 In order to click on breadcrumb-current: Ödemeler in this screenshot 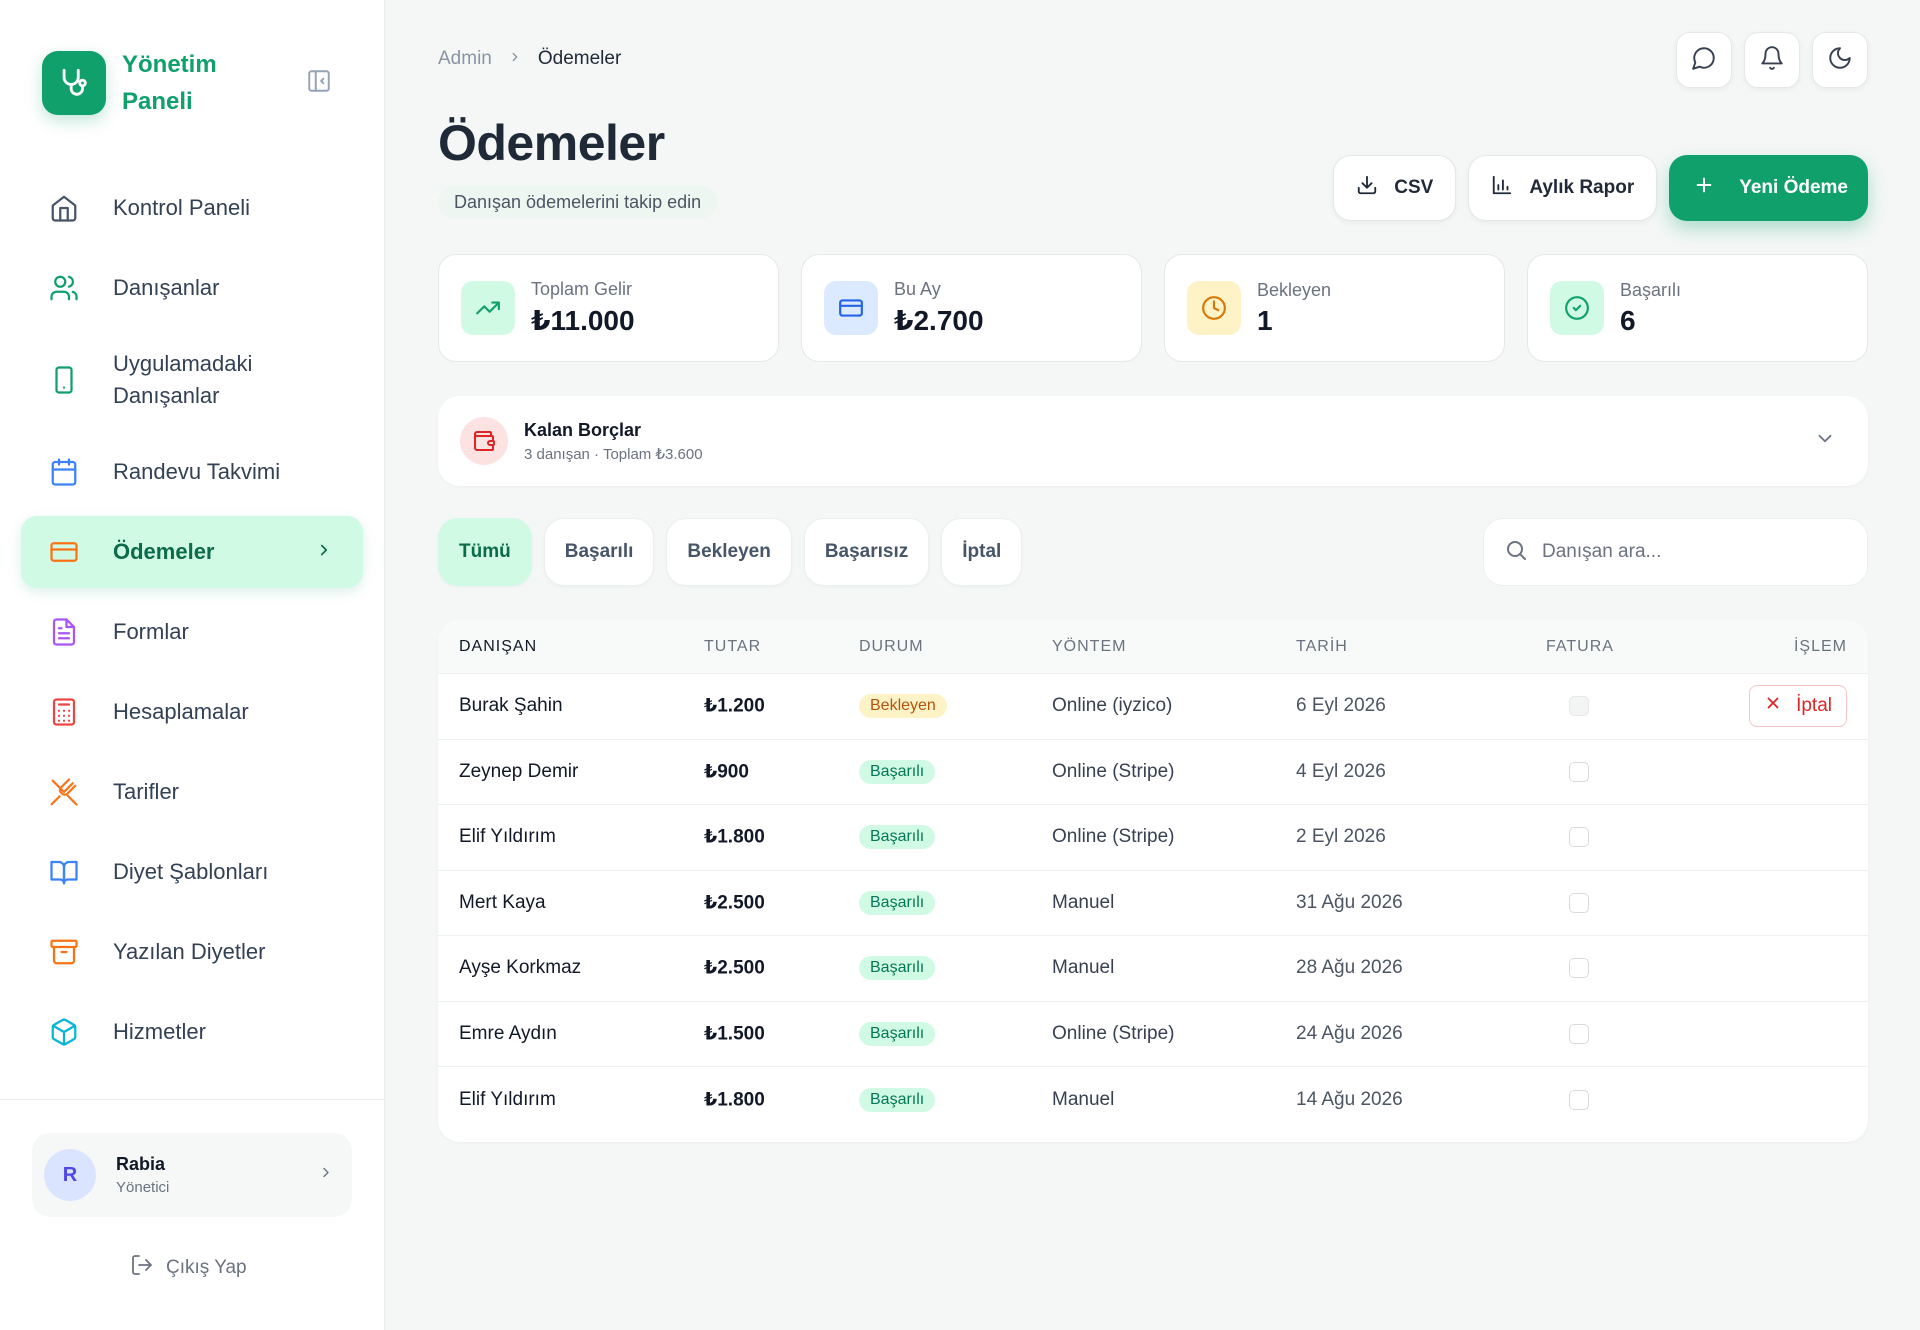, I will do `click(579, 58)`.